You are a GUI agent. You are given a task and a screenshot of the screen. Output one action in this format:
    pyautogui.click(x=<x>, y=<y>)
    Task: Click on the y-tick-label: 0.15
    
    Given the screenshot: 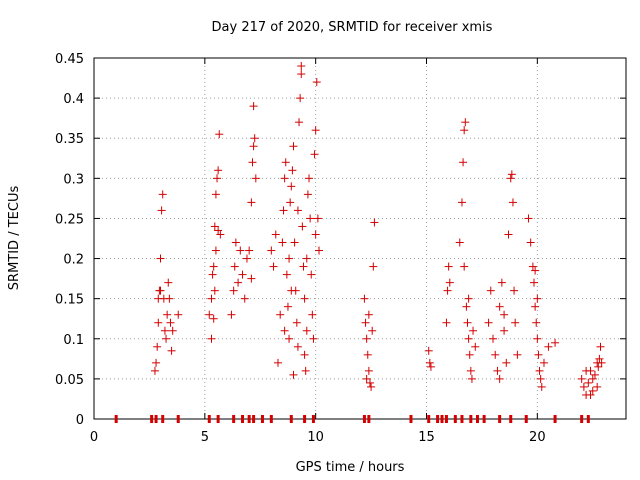 What is the action you would take?
    pyautogui.click(x=69, y=300)
    